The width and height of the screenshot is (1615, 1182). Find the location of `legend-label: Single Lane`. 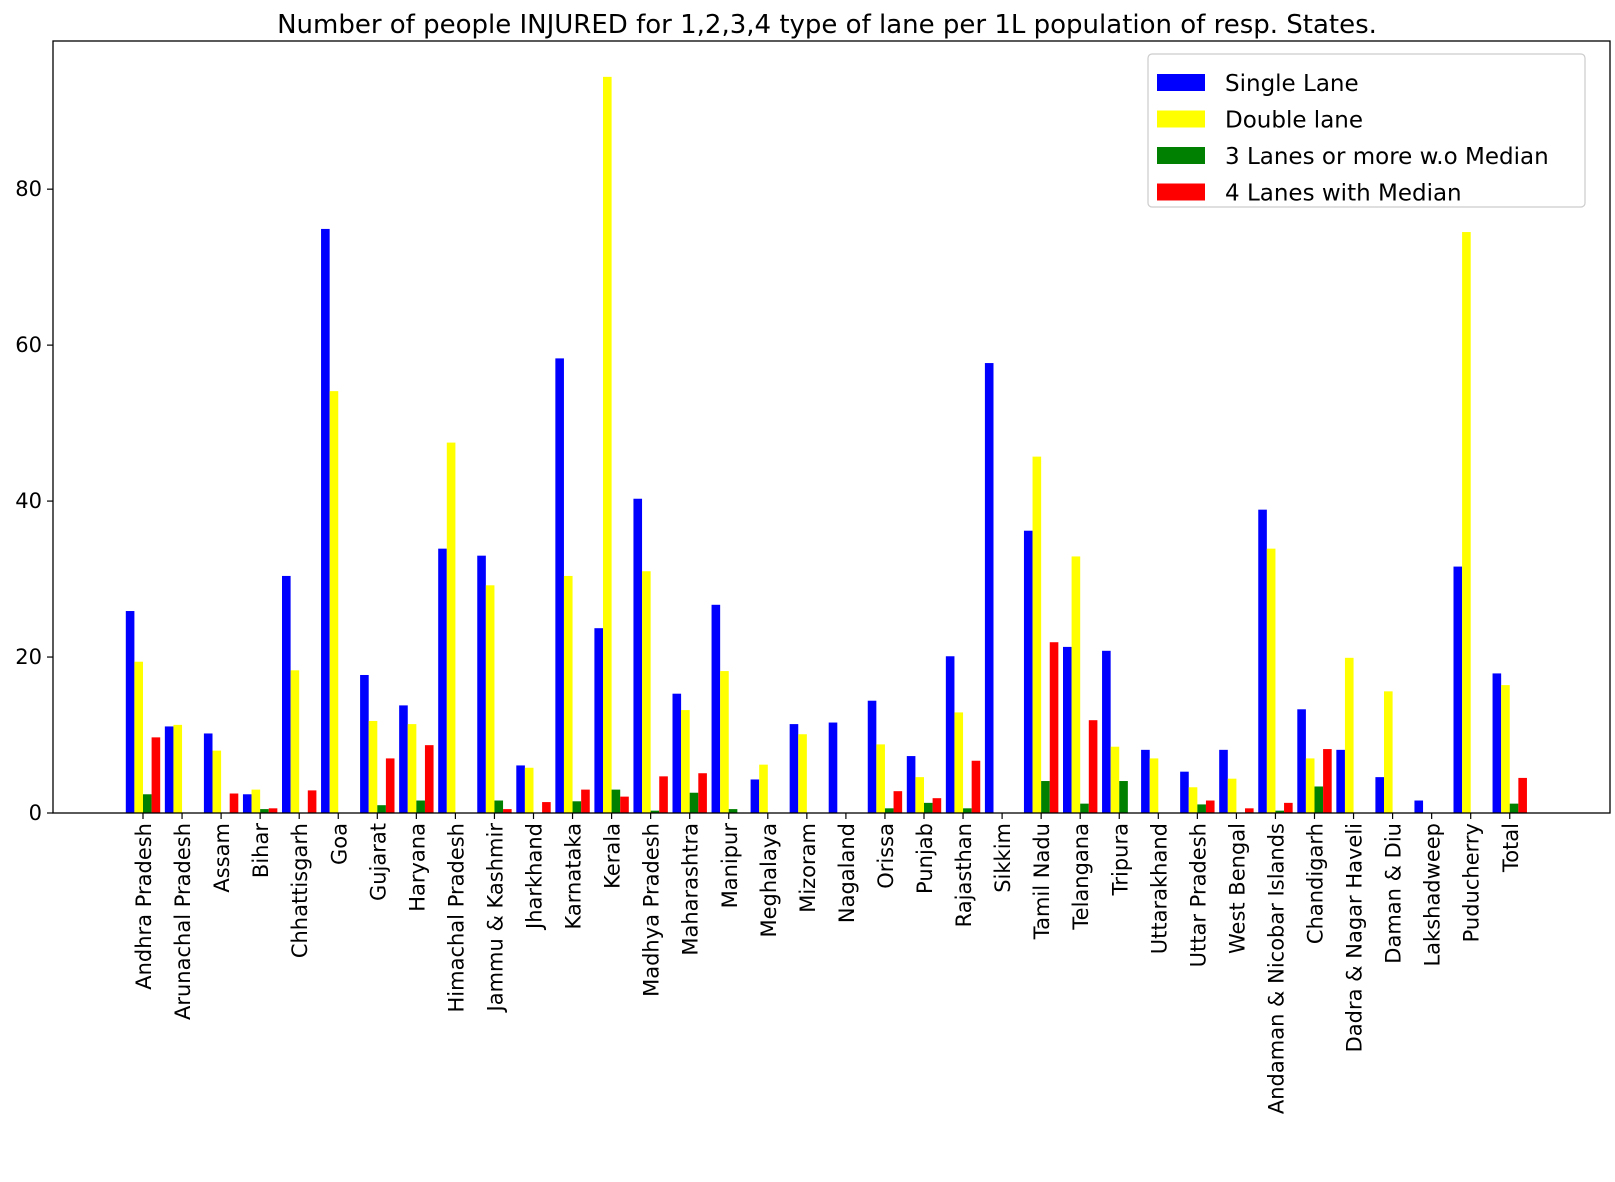

legend-label: Single Lane is located at coordinates (1292, 84).